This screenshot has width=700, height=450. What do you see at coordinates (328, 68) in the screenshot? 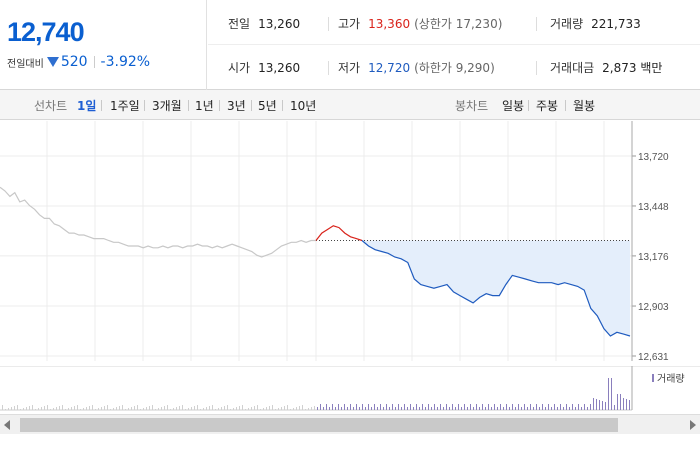
I see `stat-divider` at bounding box center [328, 68].